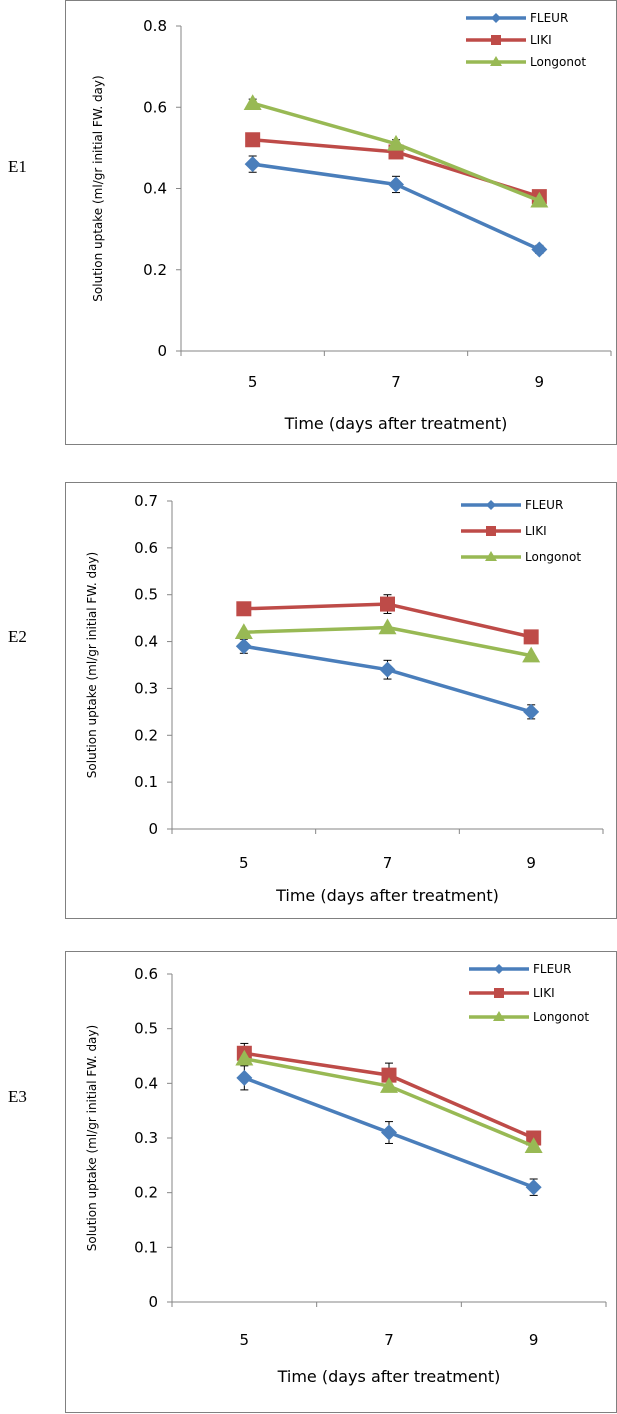 The image size is (617, 1414). I want to click on y-tick-label: 0.7, so click(146, 501).